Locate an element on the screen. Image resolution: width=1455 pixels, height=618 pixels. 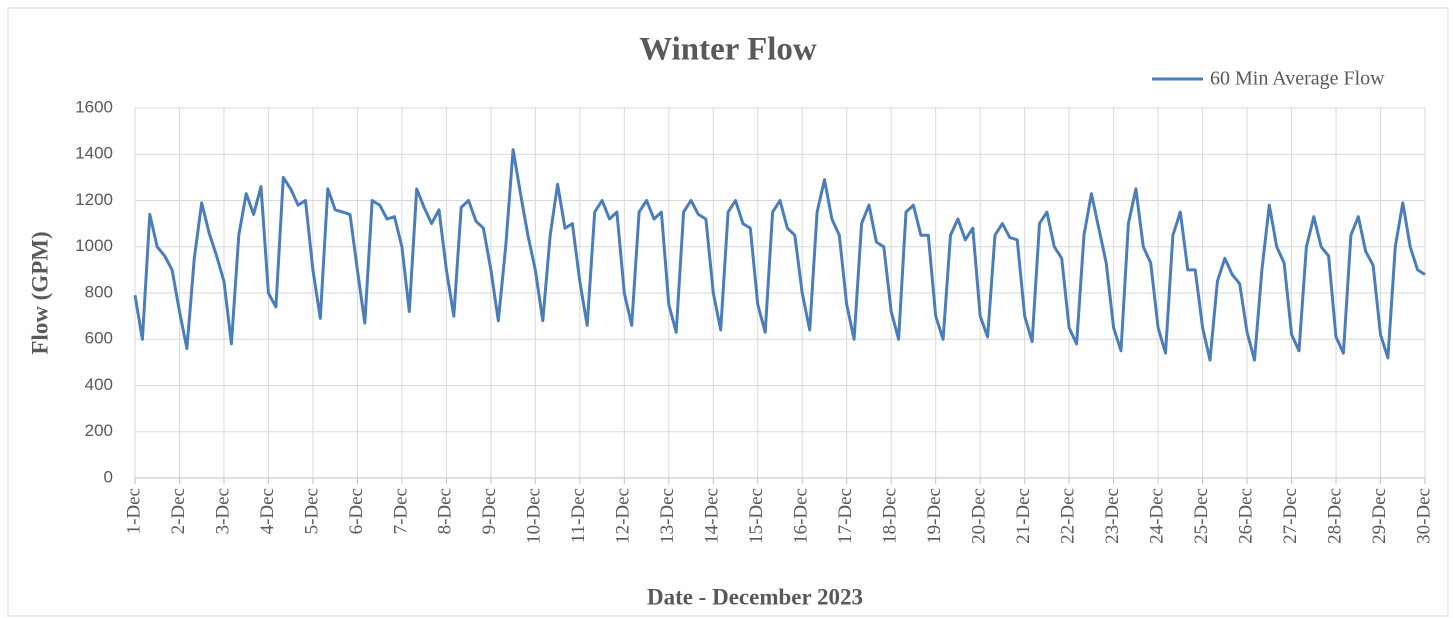
x-tick-label: 22-Dec is located at coordinates (1067, 516).